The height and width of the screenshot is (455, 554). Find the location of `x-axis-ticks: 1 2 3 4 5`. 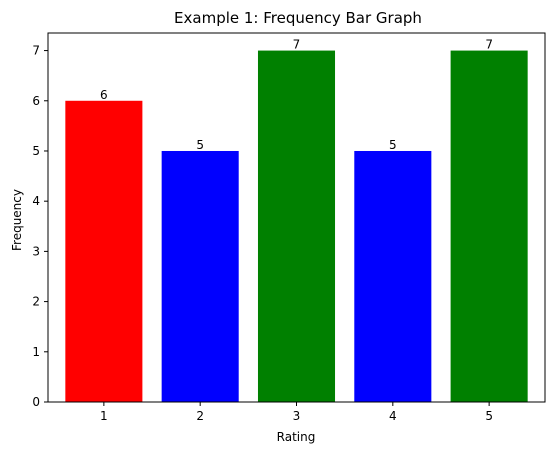

x-axis-ticks: 1 2 3 4 5 is located at coordinates (296, 412).